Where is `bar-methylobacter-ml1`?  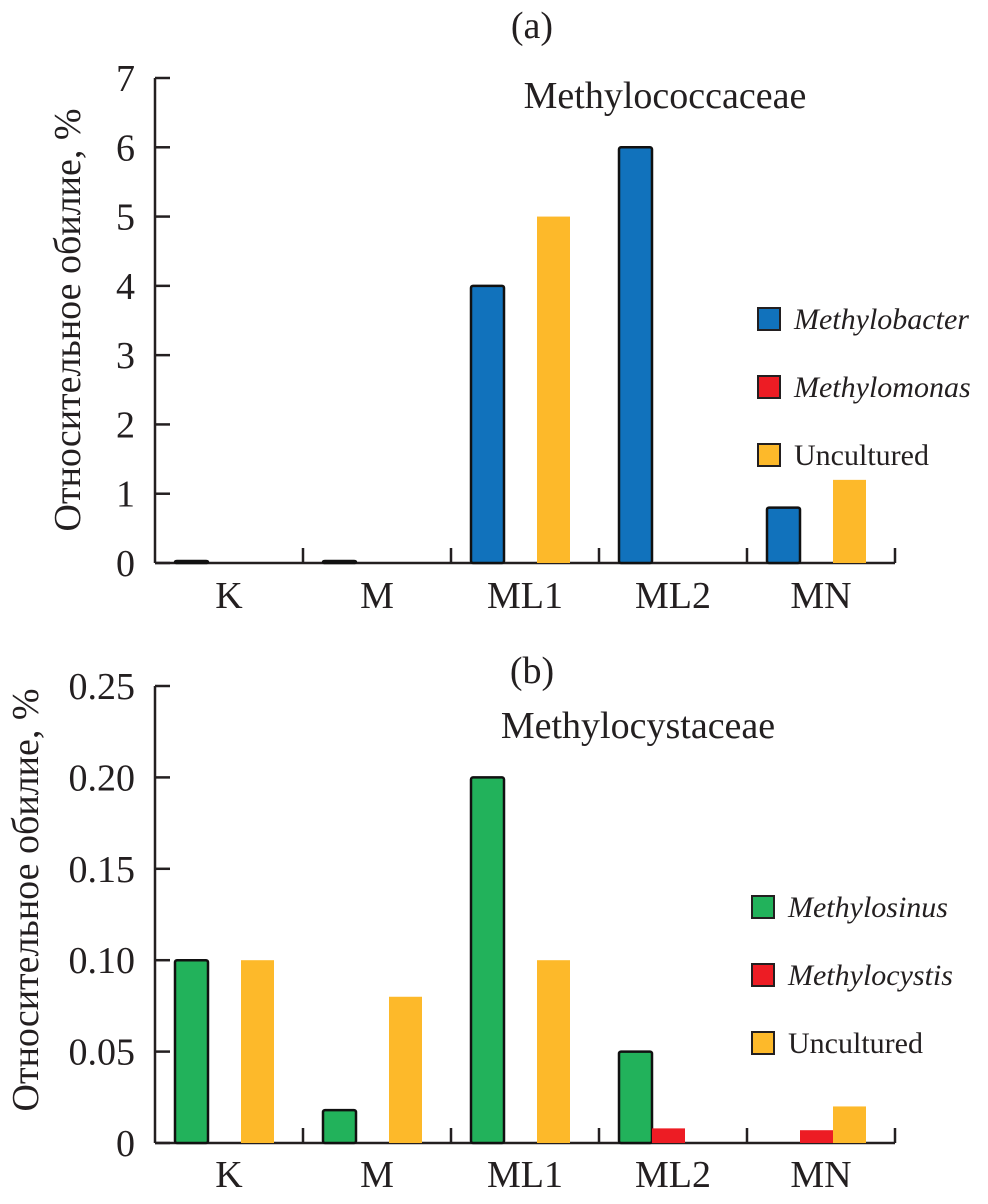 bar-methylobacter-ml1 is located at coordinates (487, 424).